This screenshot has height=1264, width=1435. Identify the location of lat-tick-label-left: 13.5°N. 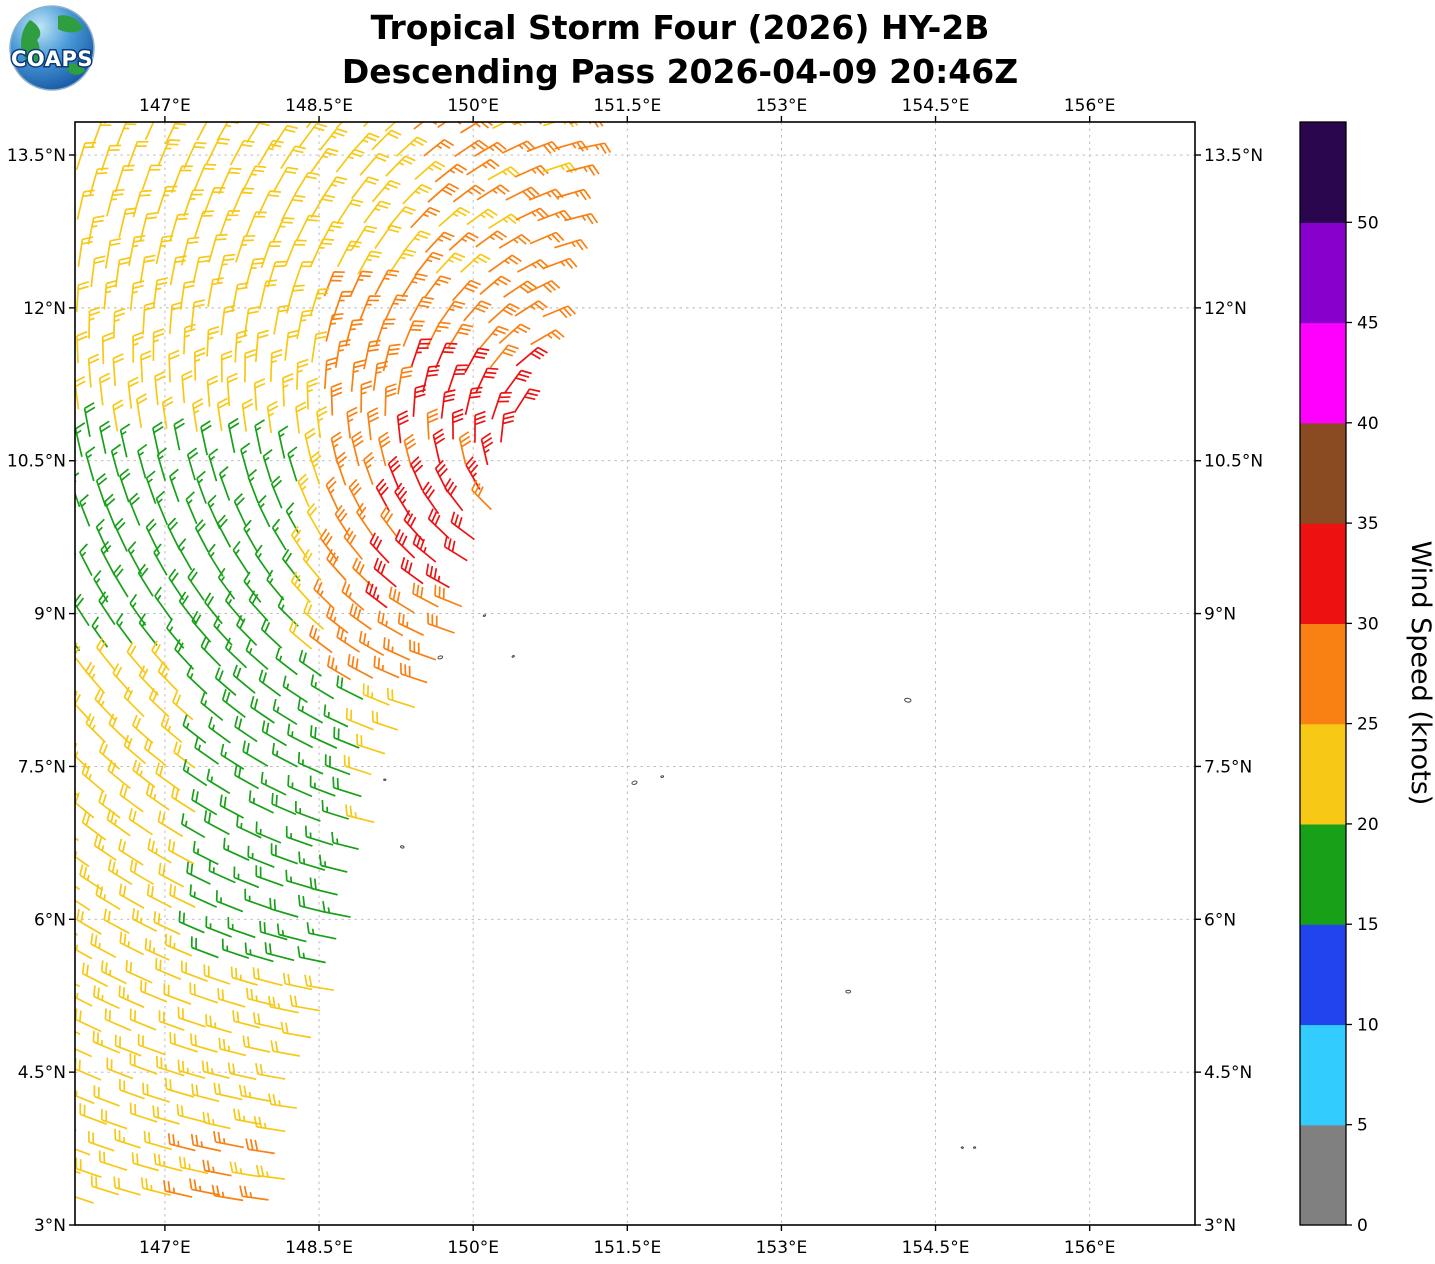
(36, 156).